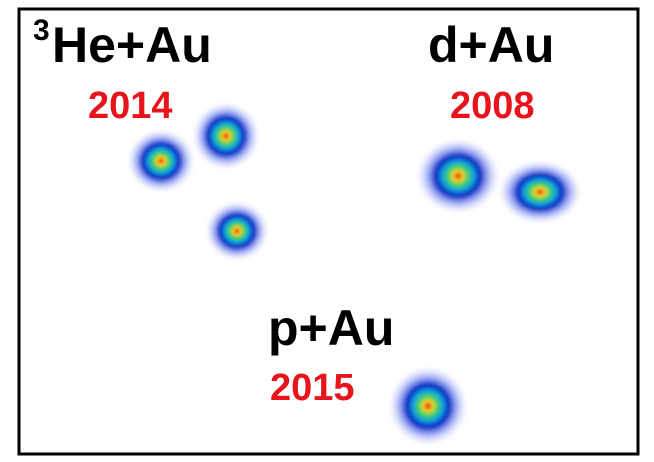  What do you see at coordinates (130, 106) in the screenshot?
I see `year-label: 2014` at bounding box center [130, 106].